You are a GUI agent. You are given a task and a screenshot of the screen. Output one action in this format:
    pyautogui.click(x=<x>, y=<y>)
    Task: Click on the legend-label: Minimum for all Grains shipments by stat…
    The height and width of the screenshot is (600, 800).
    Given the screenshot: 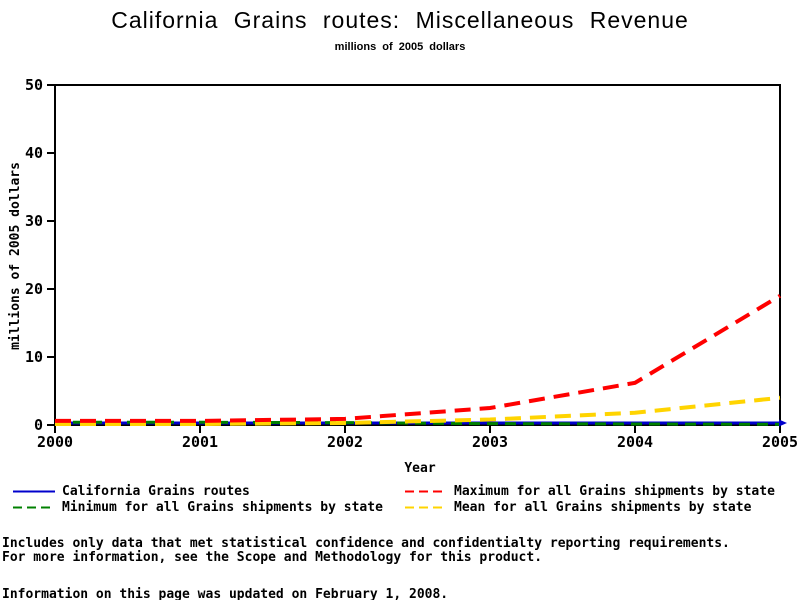 What is the action you would take?
    pyautogui.click(x=222, y=507)
    